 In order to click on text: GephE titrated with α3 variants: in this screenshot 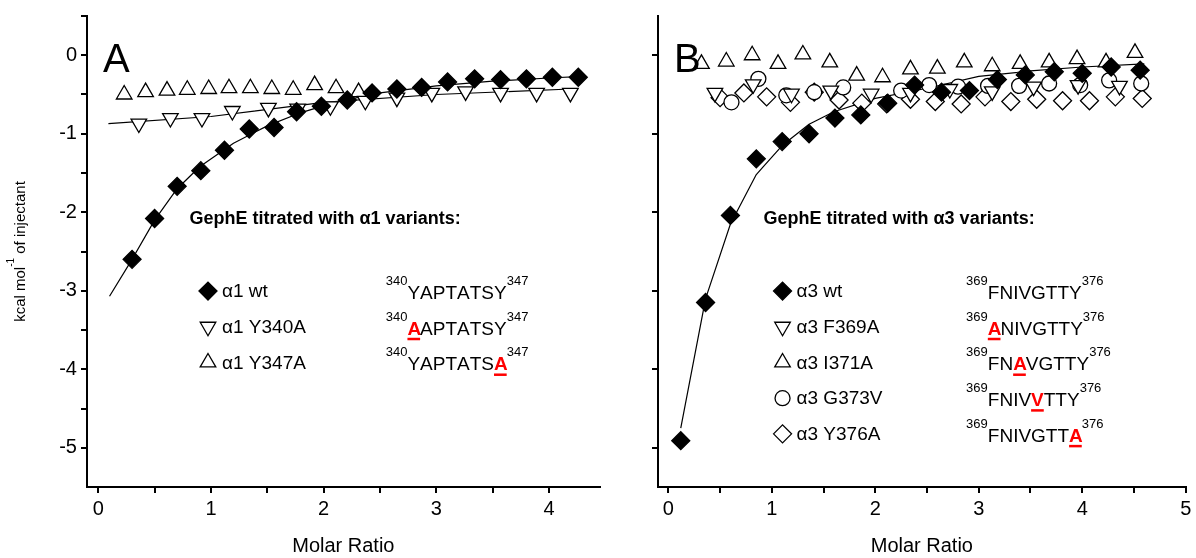, I will do `click(899, 218)`.